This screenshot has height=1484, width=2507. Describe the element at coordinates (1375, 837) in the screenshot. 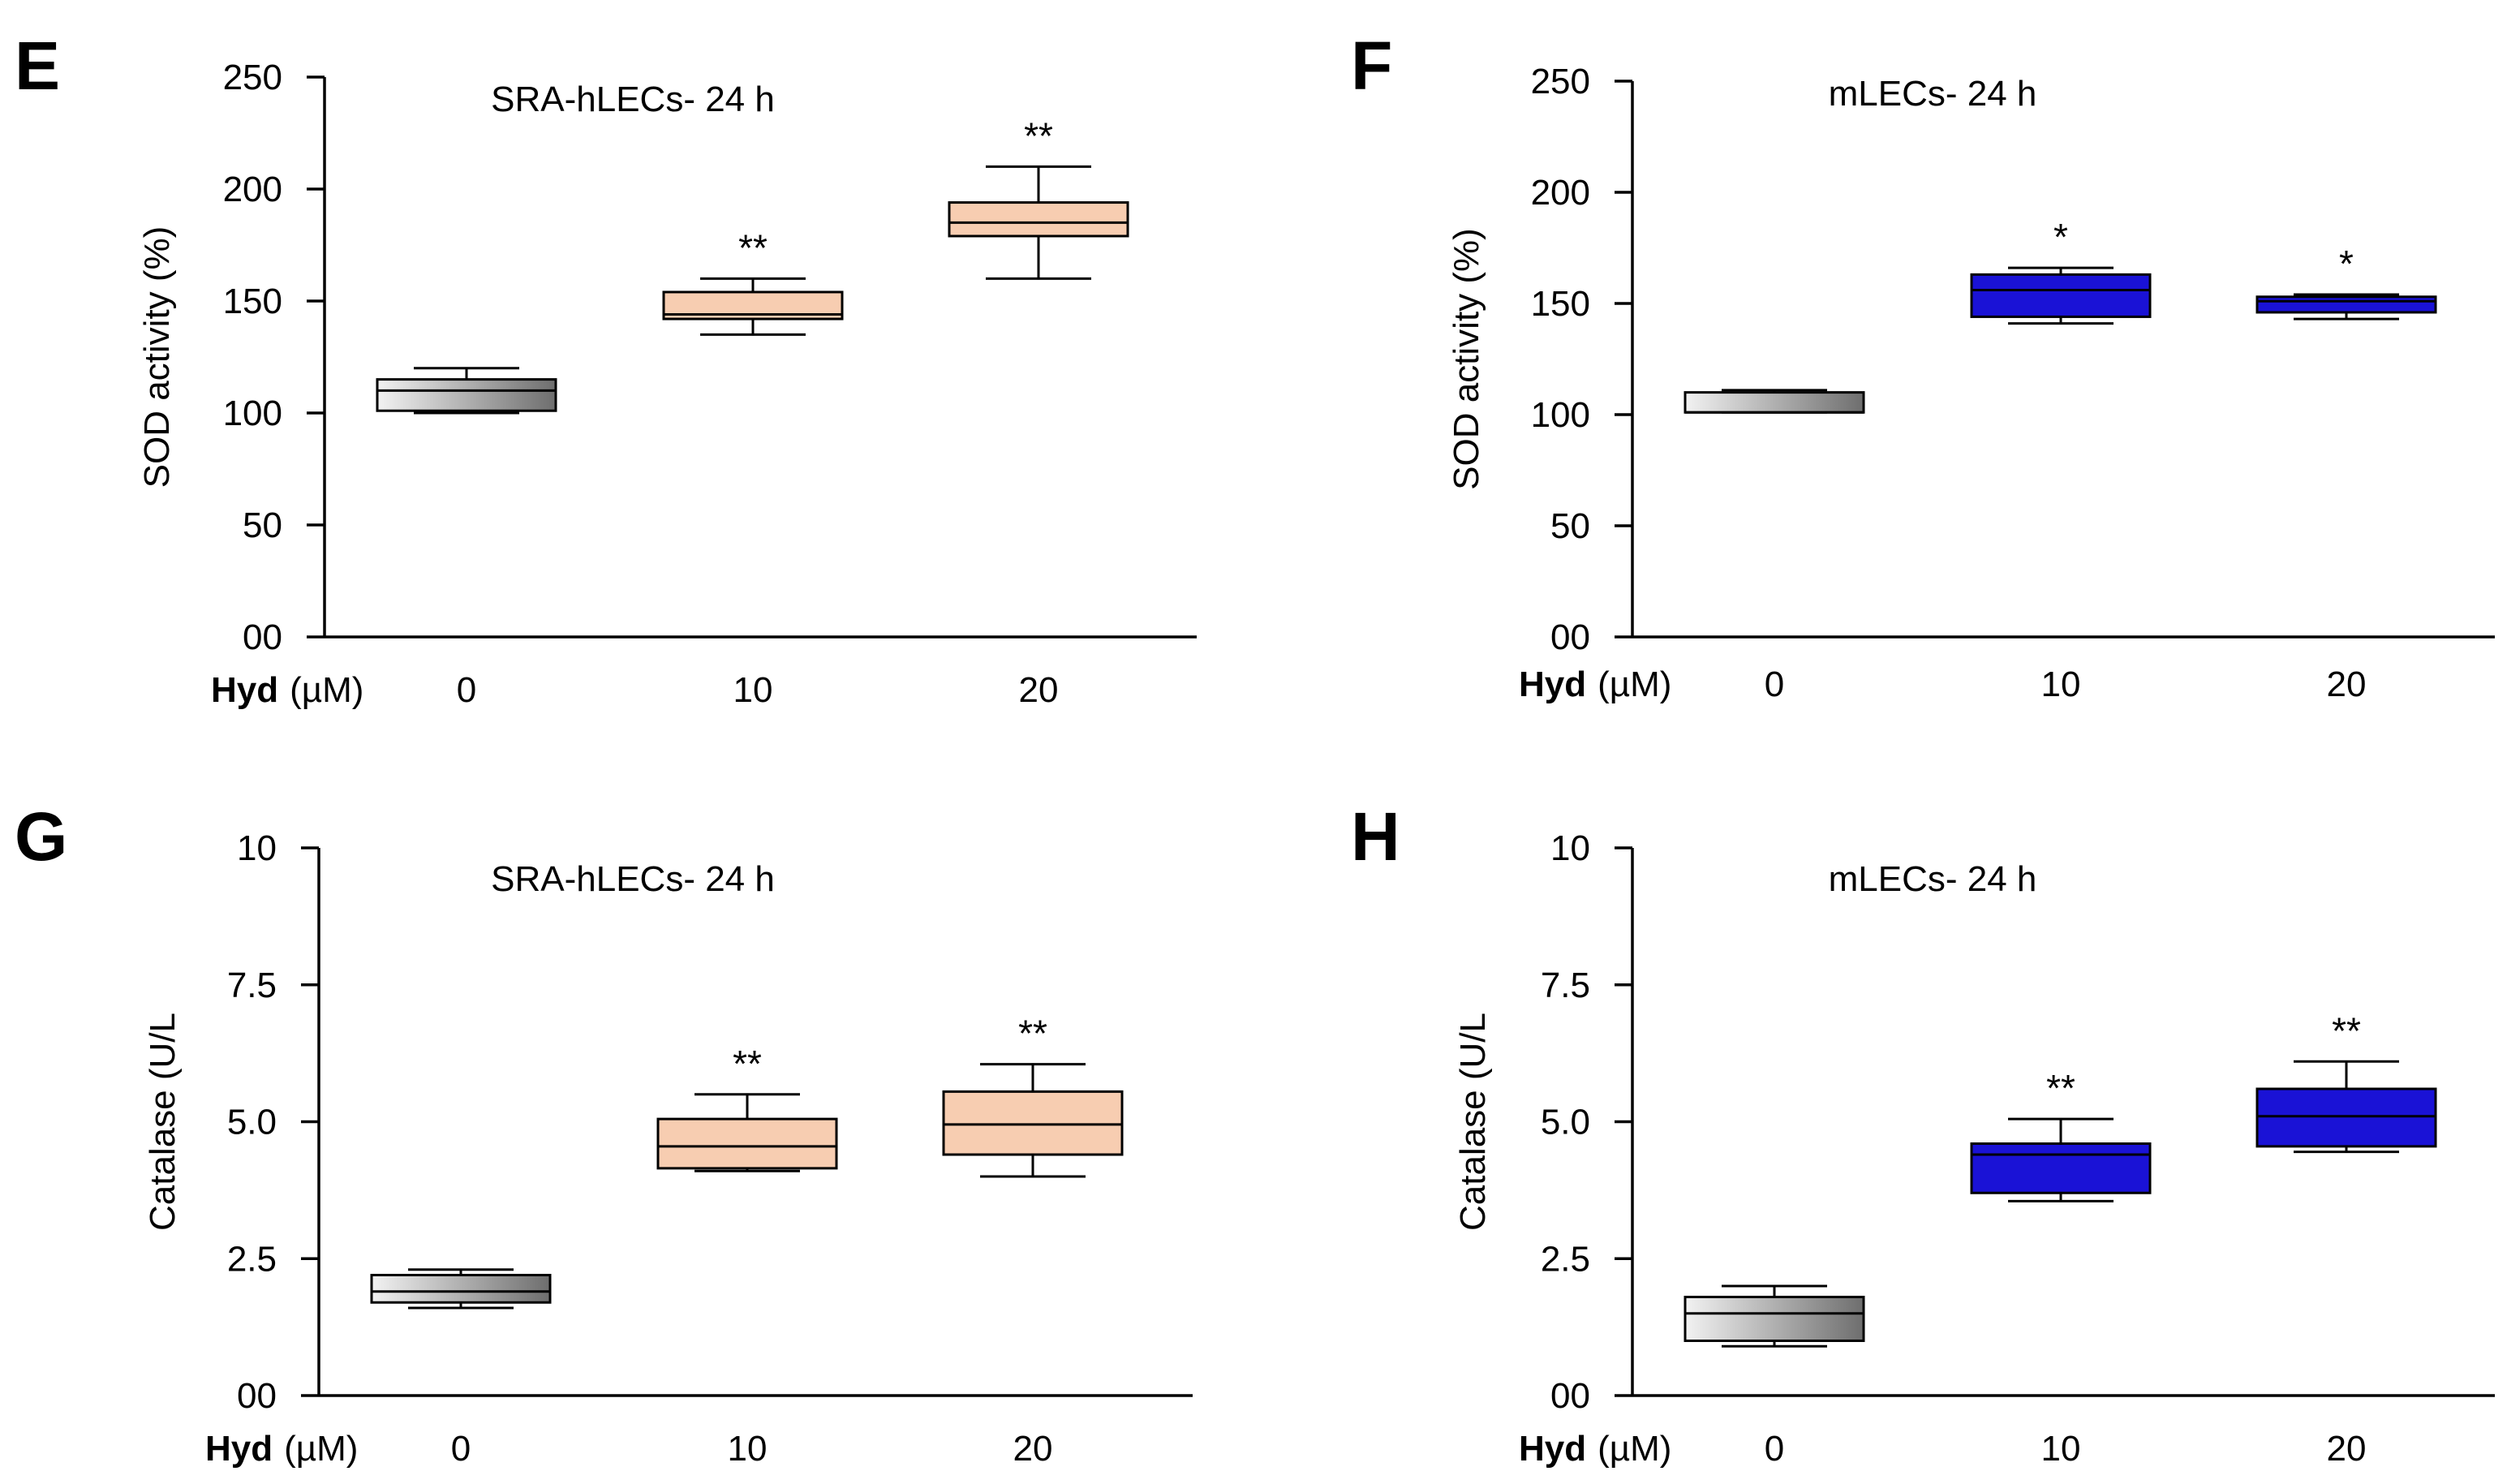

I see `panel-letter: H` at that location.